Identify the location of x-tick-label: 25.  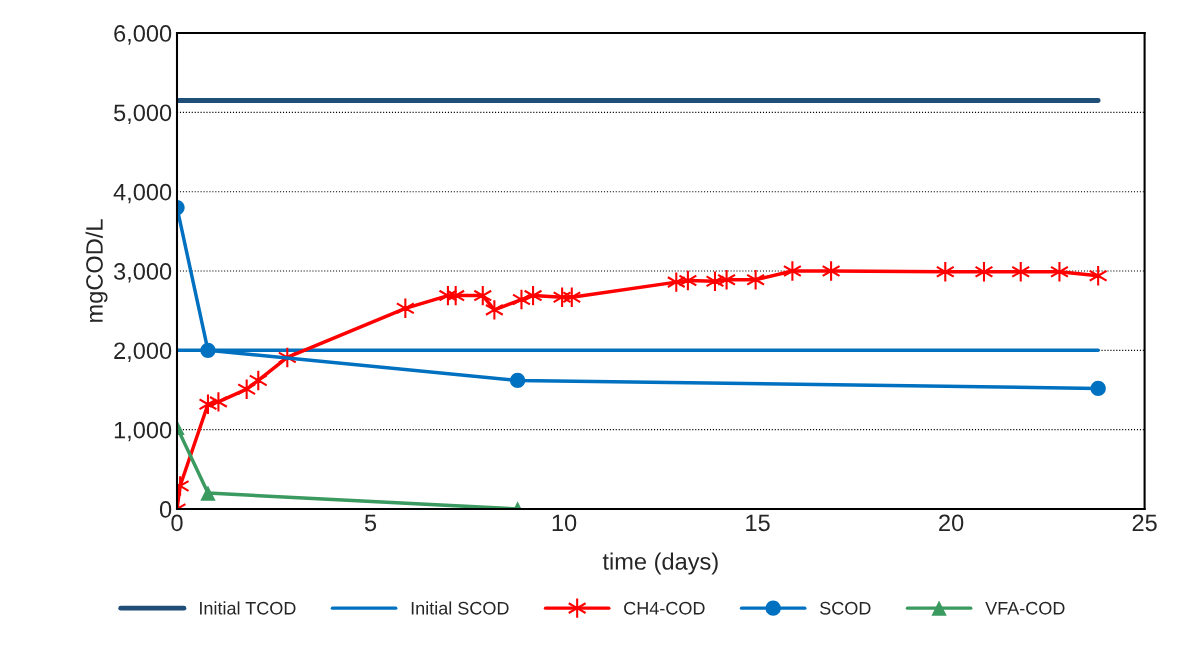
(1144, 523).